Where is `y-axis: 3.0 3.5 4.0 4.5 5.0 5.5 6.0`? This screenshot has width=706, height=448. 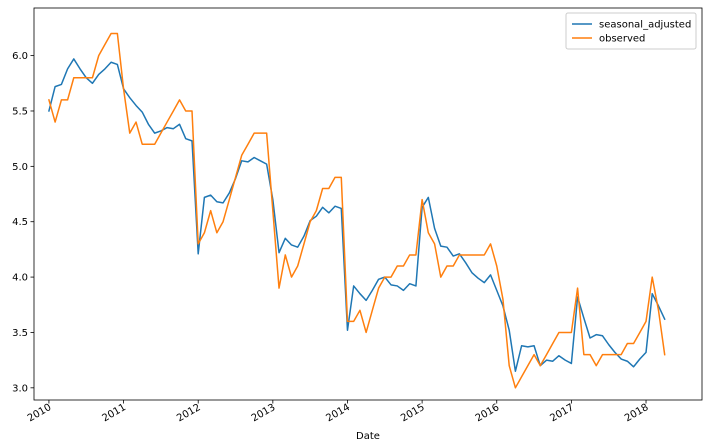
y-axis: 3.0 3.5 4.0 4.5 5.0 5.5 6.0 is located at coordinates (23, 222).